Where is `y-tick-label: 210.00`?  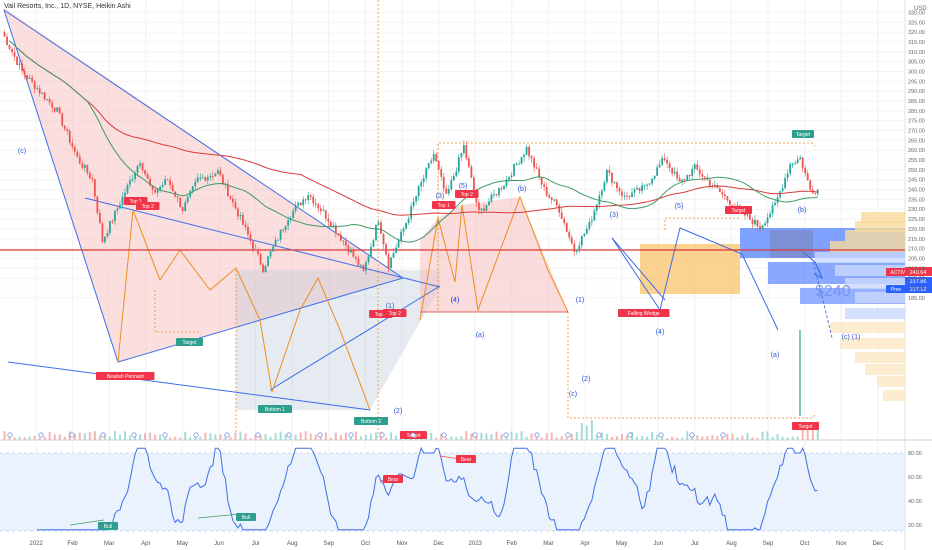
y-tick-label: 210.00 is located at coordinates (916, 250).